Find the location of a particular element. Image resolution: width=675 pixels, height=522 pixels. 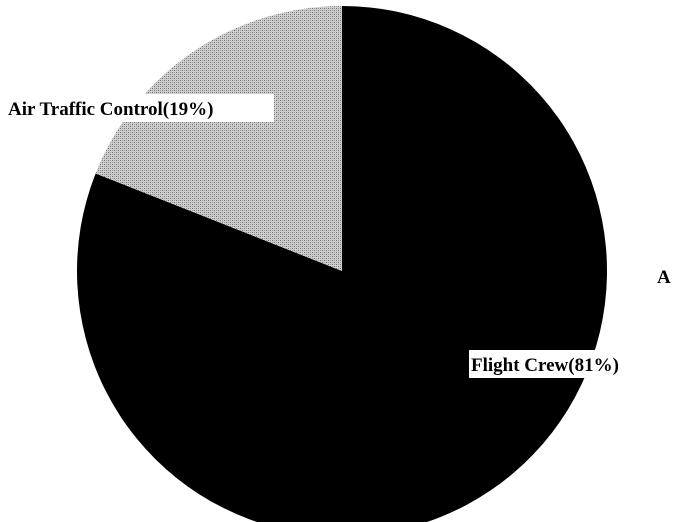

label-box-flight-crew is located at coordinates (572, 364).